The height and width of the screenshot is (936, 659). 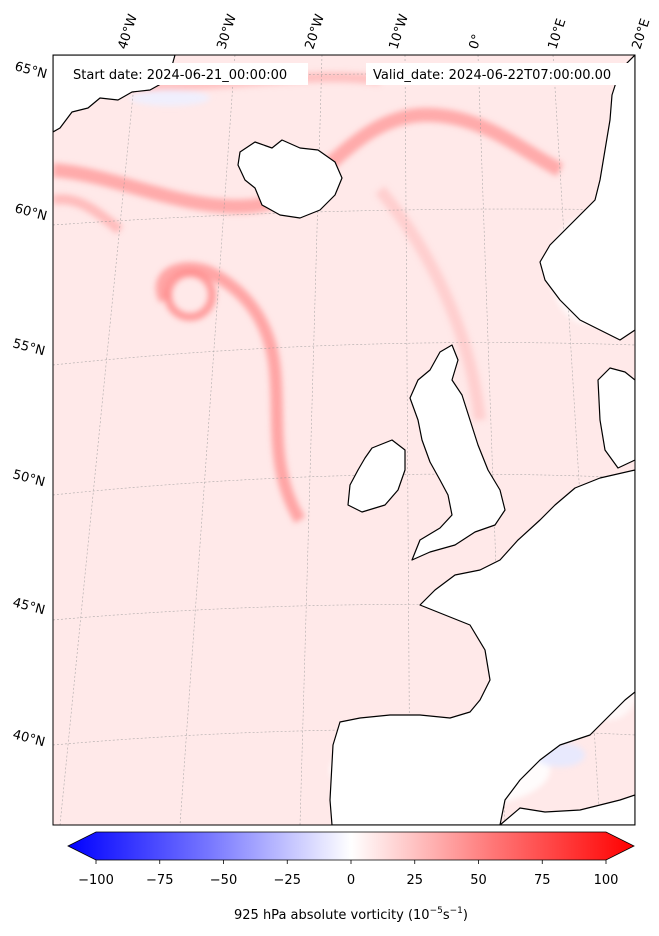 What do you see at coordinates (478, 880) in the screenshot?
I see `cb-label-50: 50` at bounding box center [478, 880].